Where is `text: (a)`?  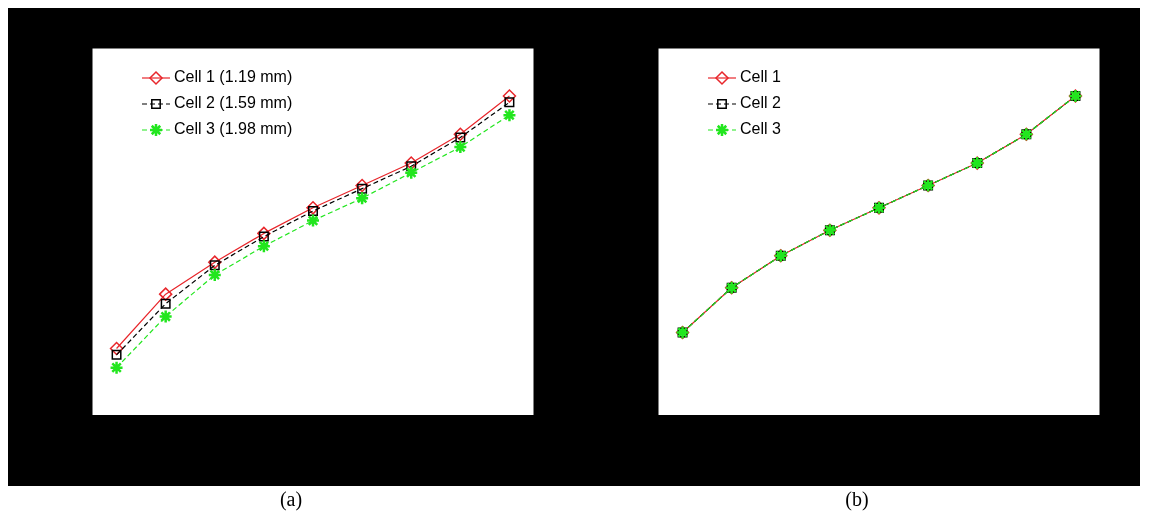
text: (a) is located at coordinates (291, 499).